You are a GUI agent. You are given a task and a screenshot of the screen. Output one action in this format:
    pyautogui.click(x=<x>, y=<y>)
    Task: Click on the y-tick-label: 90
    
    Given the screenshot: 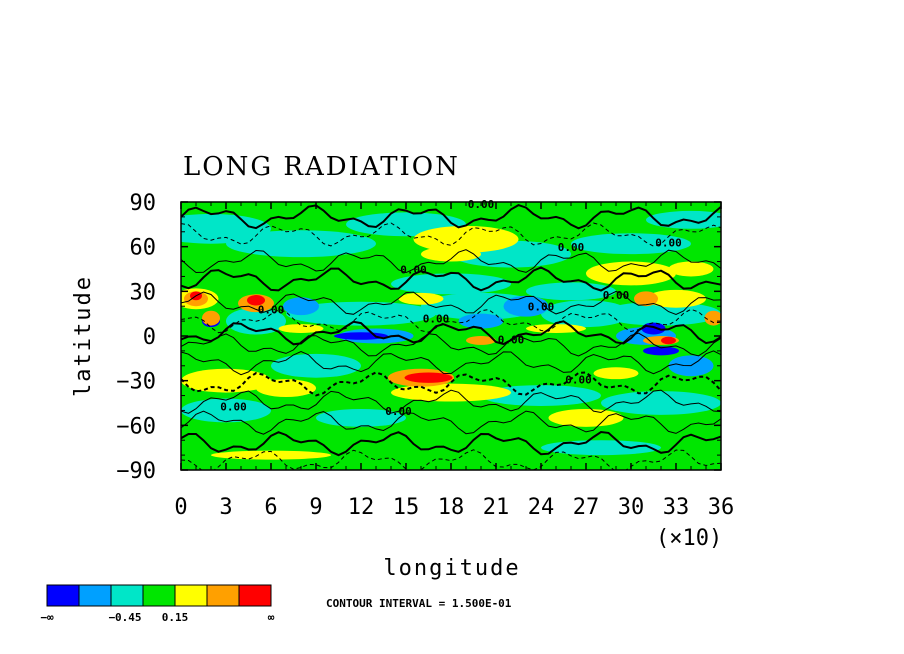 What is the action you would take?
    pyautogui.click(x=143, y=203)
    